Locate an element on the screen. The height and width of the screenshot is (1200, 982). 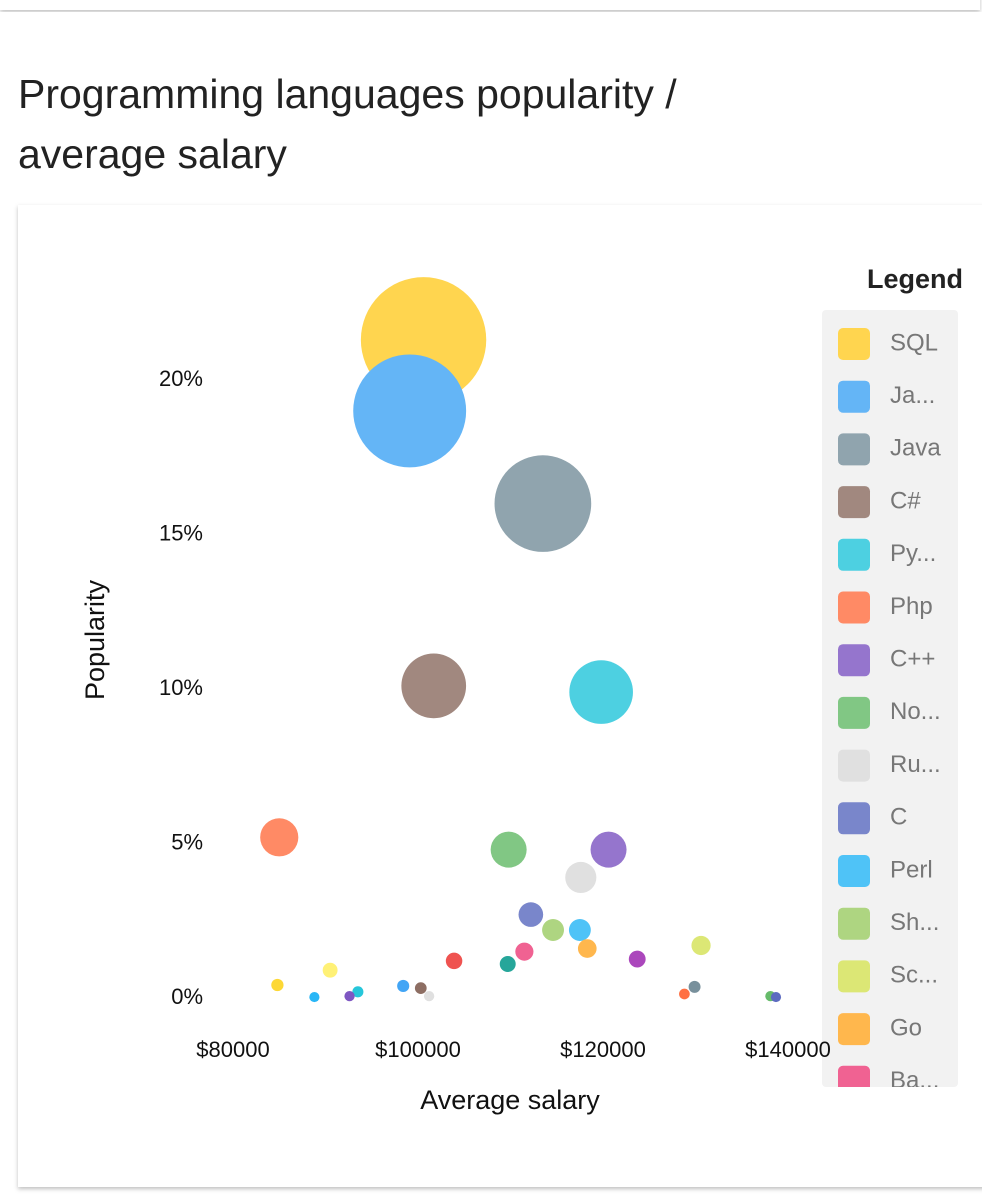
legend-label: C is located at coordinates (898, 817).